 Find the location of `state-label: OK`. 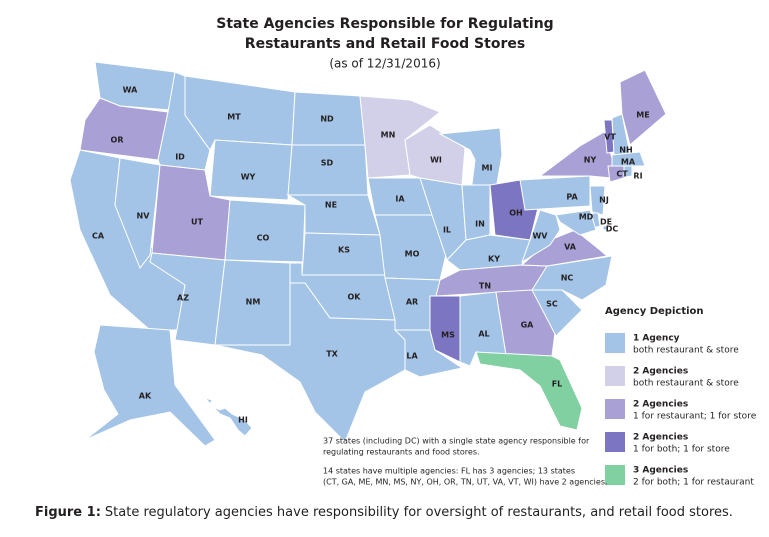

state-label: OK is located at coordinates (355, 297).